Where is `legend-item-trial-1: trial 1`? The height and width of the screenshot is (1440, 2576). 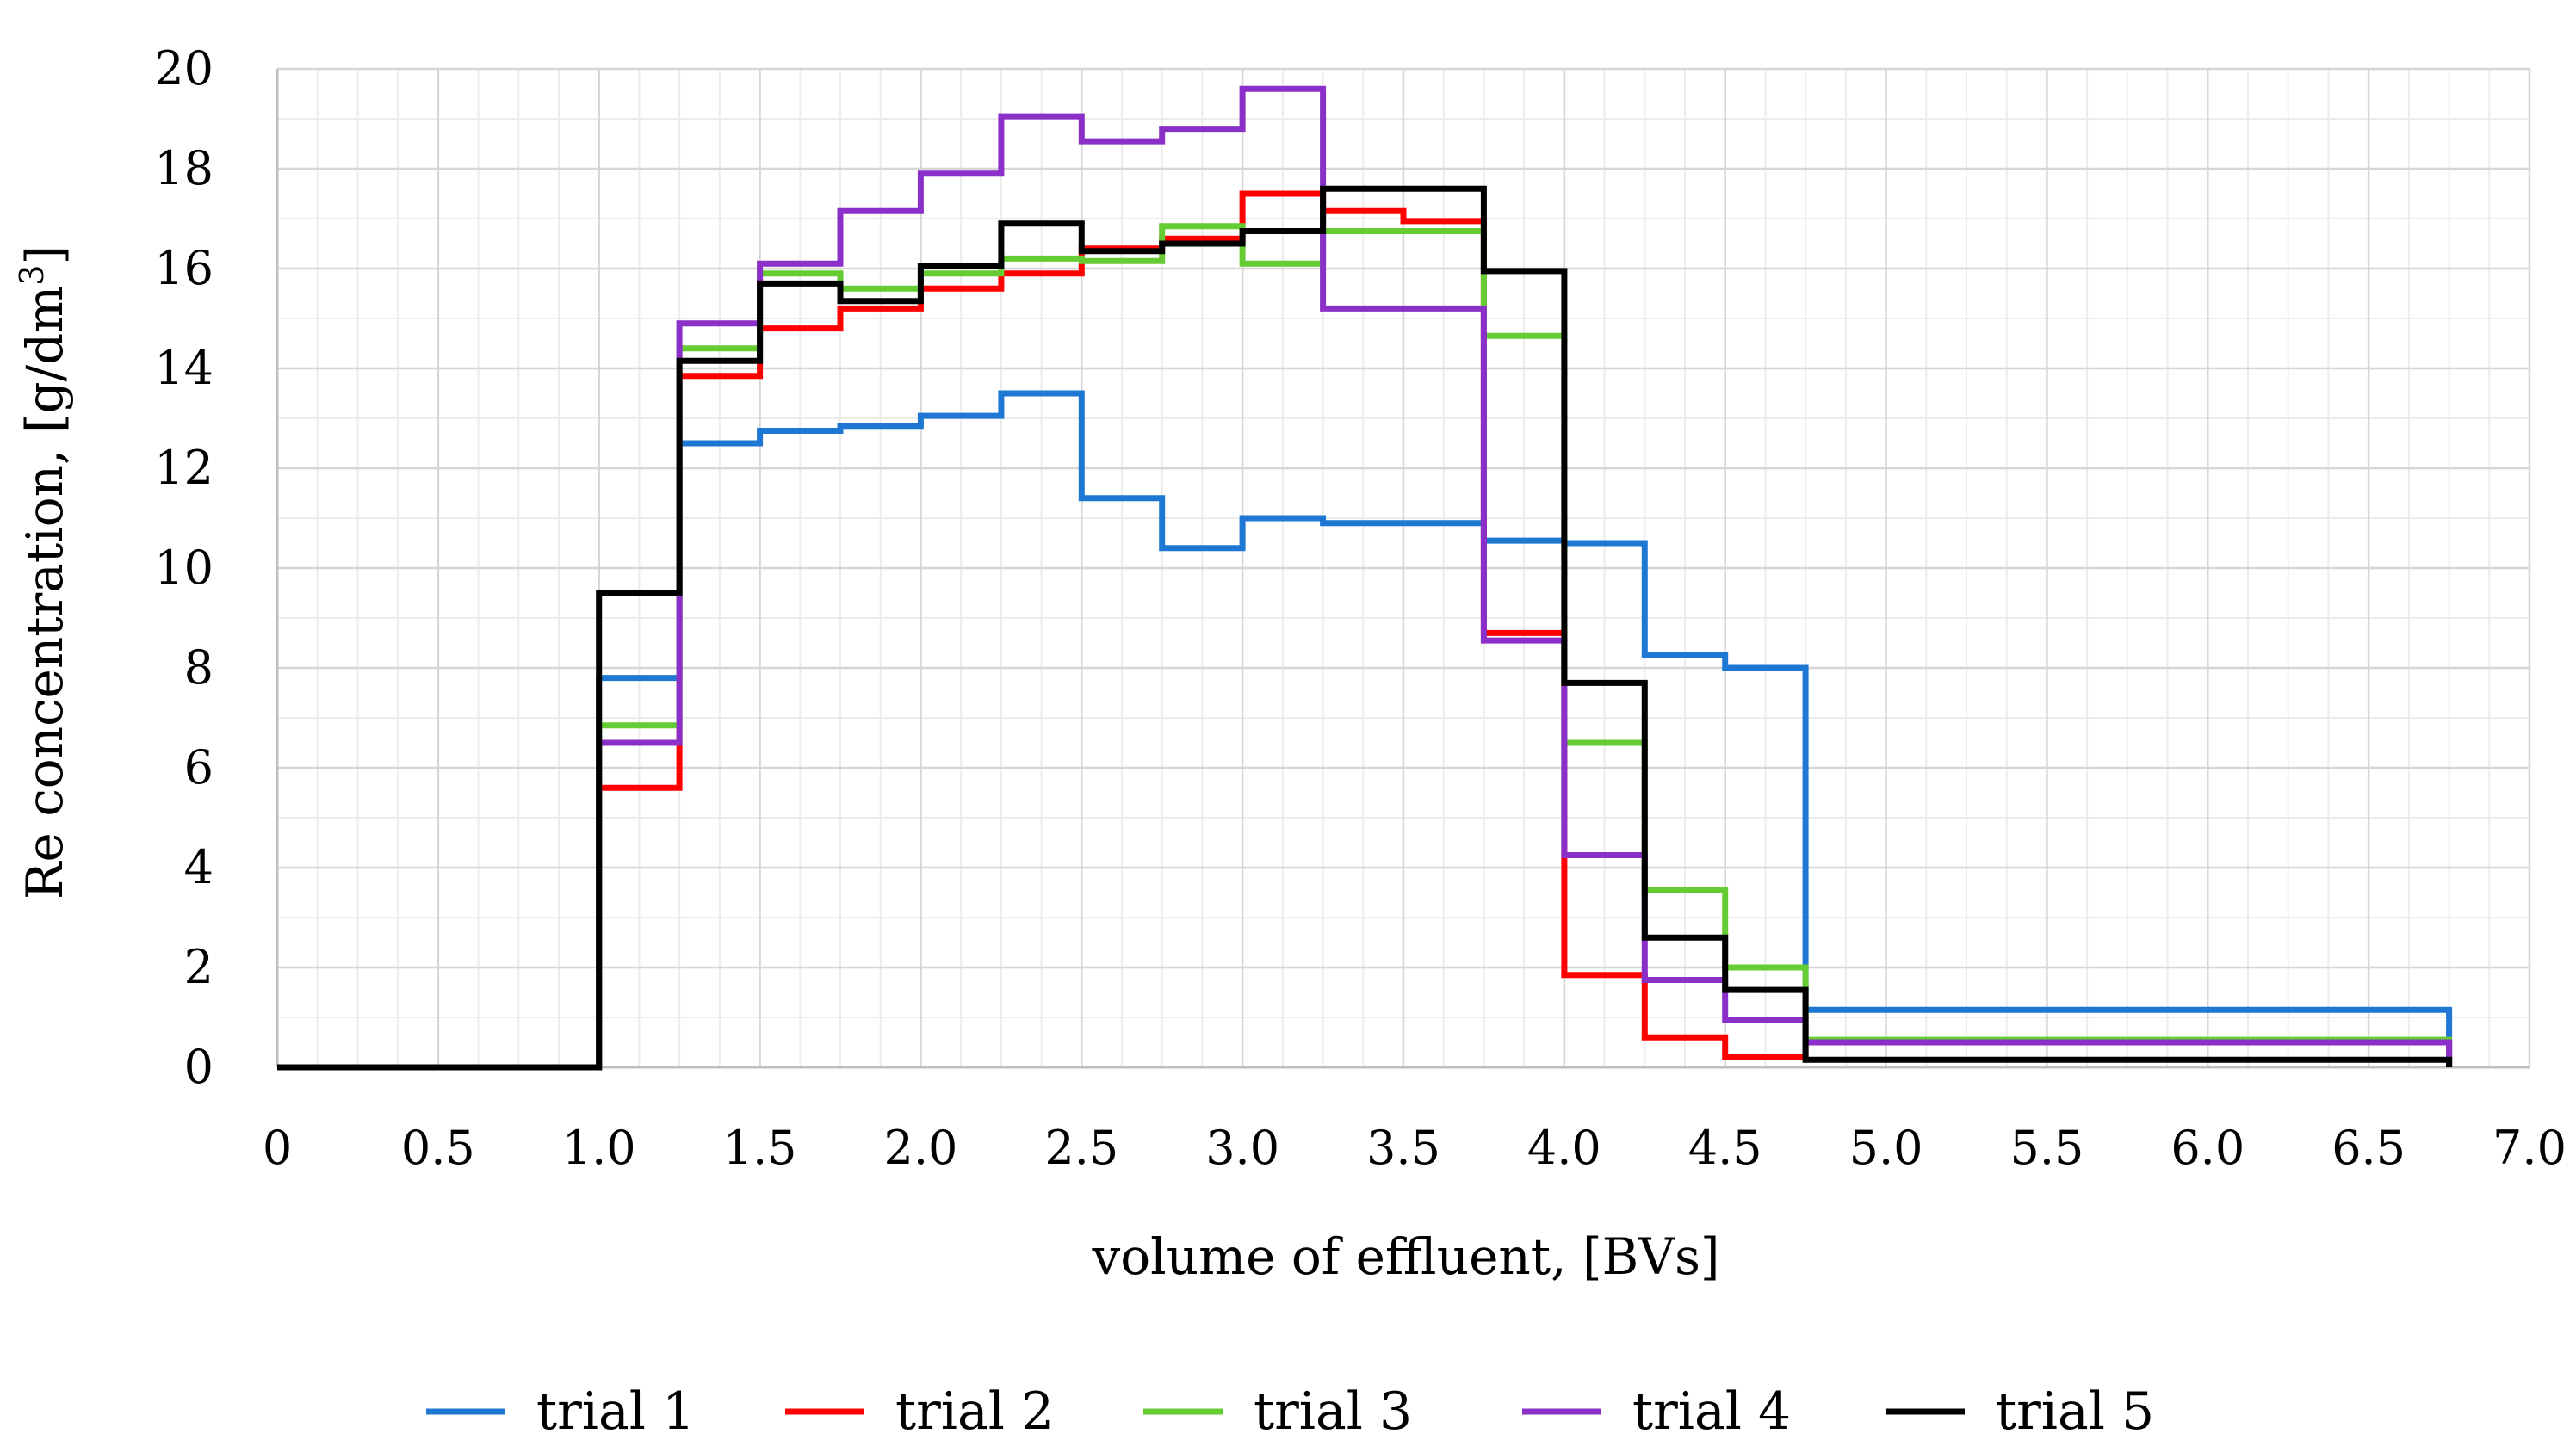 legend-item-trial-1: trial 1 is located at coordinates (560, 1410).